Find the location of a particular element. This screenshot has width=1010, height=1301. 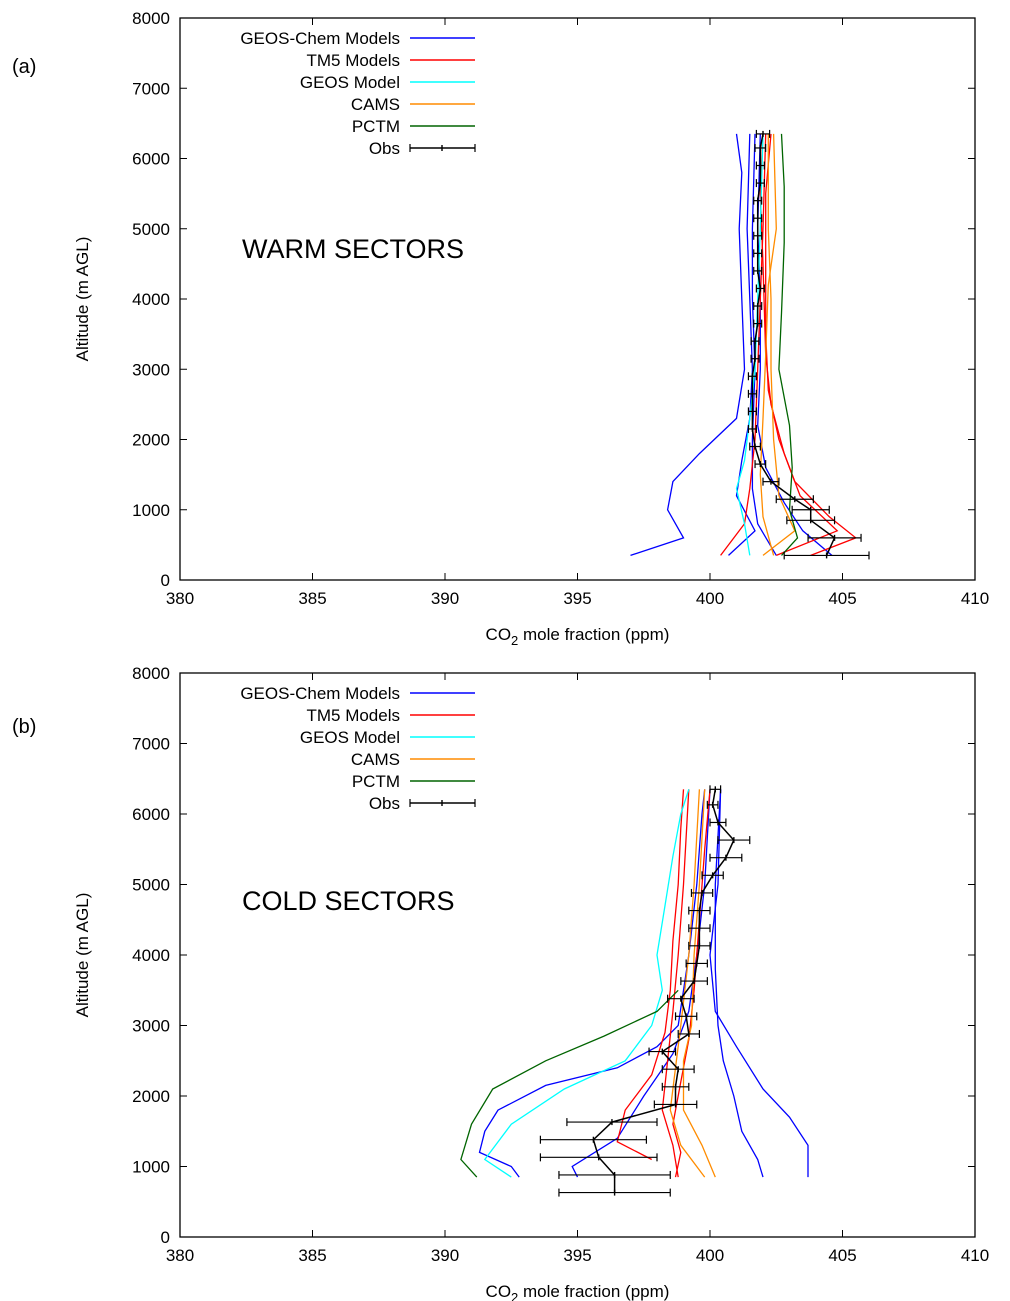

series-line-pctm is located at coordinates (569, 1083).